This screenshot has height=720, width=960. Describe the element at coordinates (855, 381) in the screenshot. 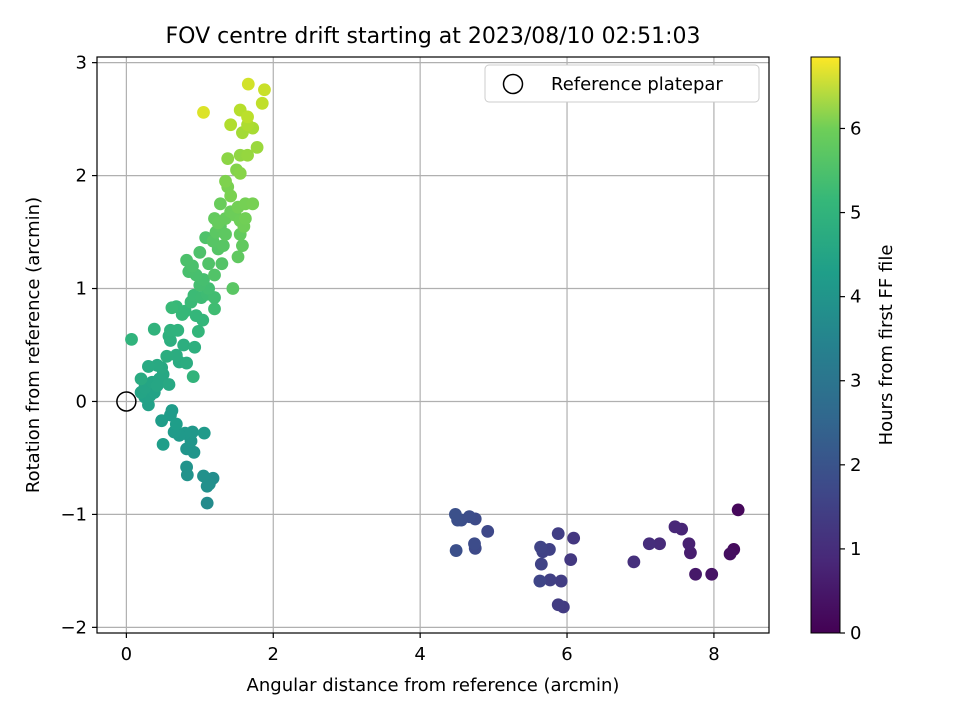

I see `colorbar-tick-label: 3` at that location.